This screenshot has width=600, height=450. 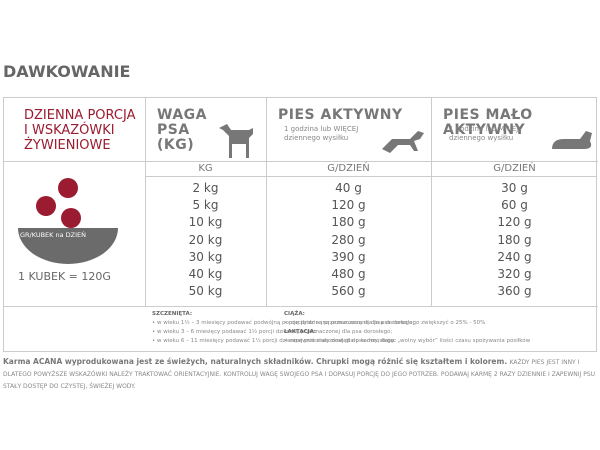 What do you see at coordinates (69, 130) in the screenshot?
I see `heading-line: I WSKAZÓWKI` at bounding box center [69, 130].